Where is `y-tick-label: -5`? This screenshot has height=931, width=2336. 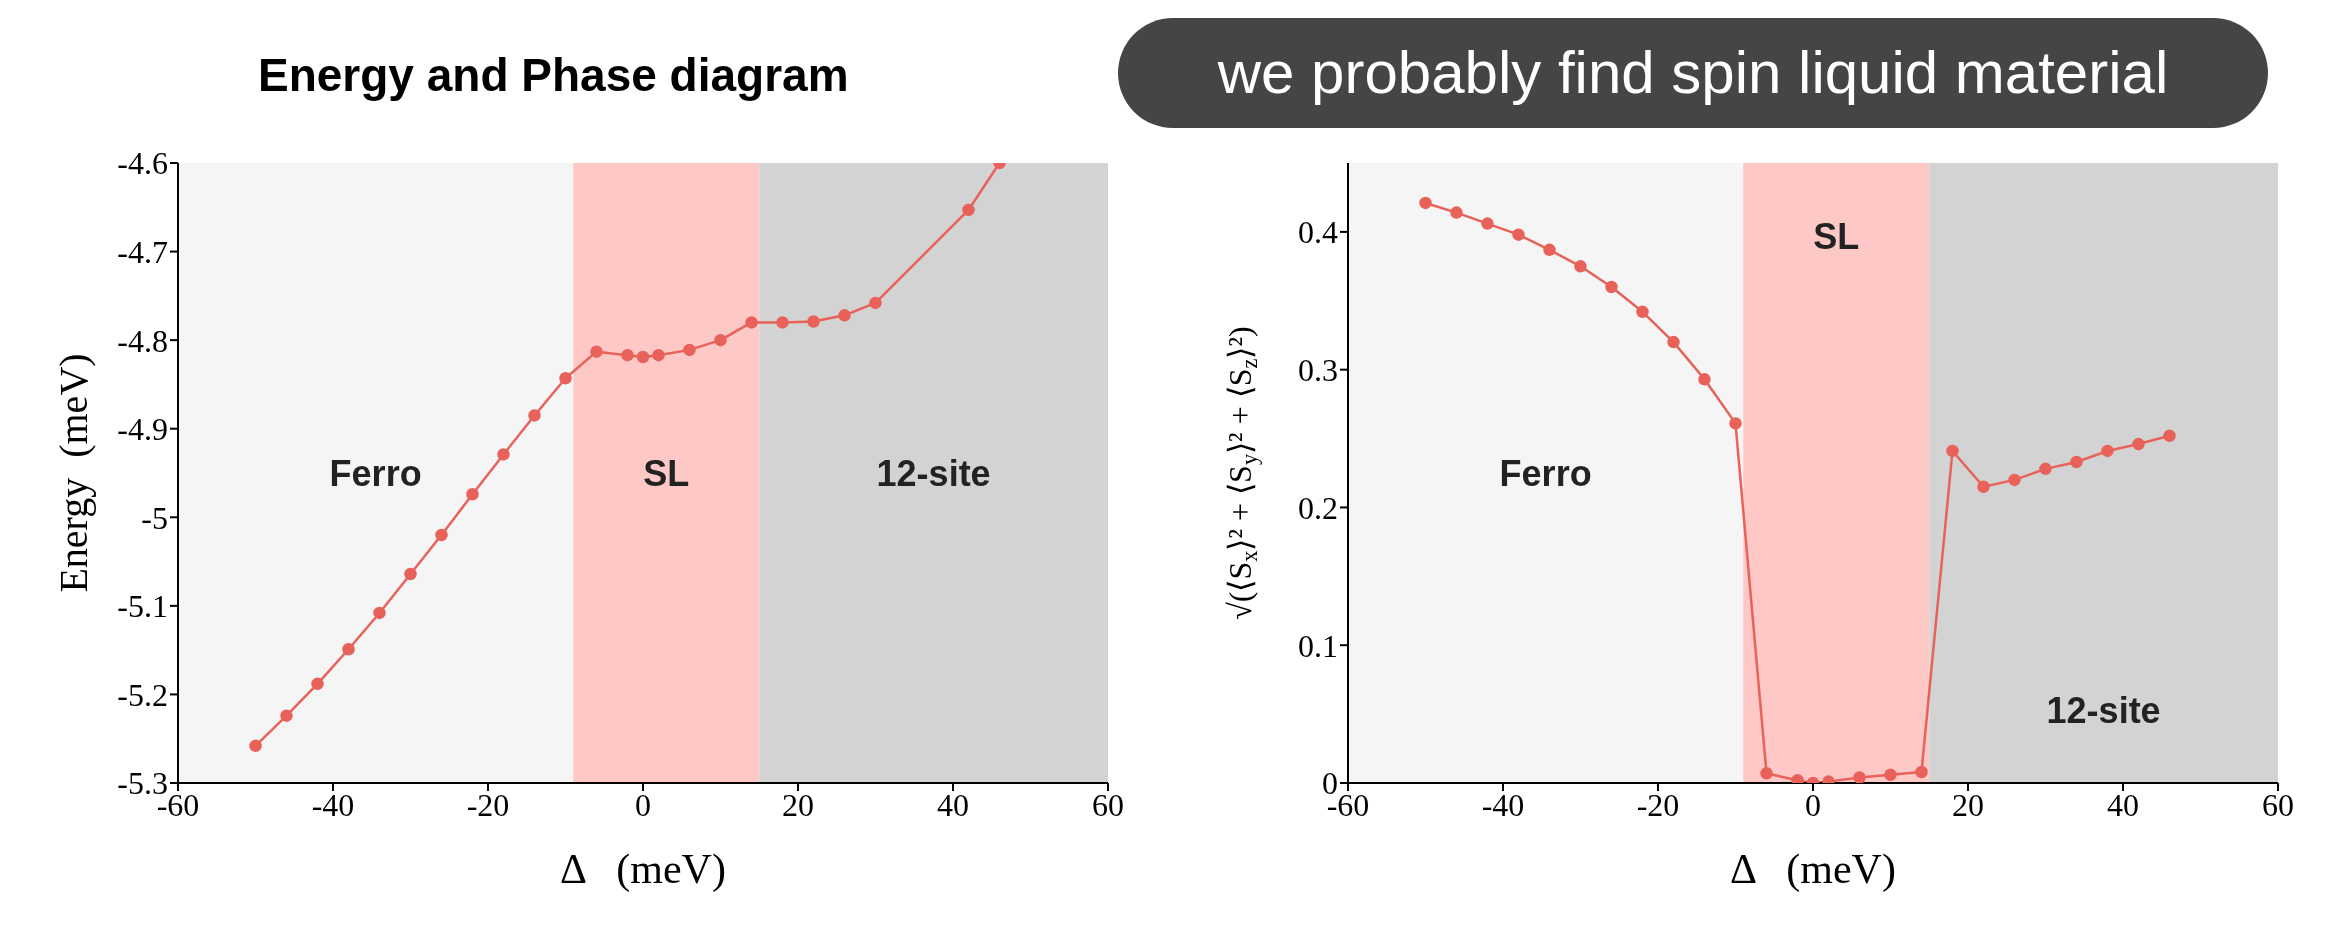 y-tick-label: -5 is located at coordinates (154, 517).